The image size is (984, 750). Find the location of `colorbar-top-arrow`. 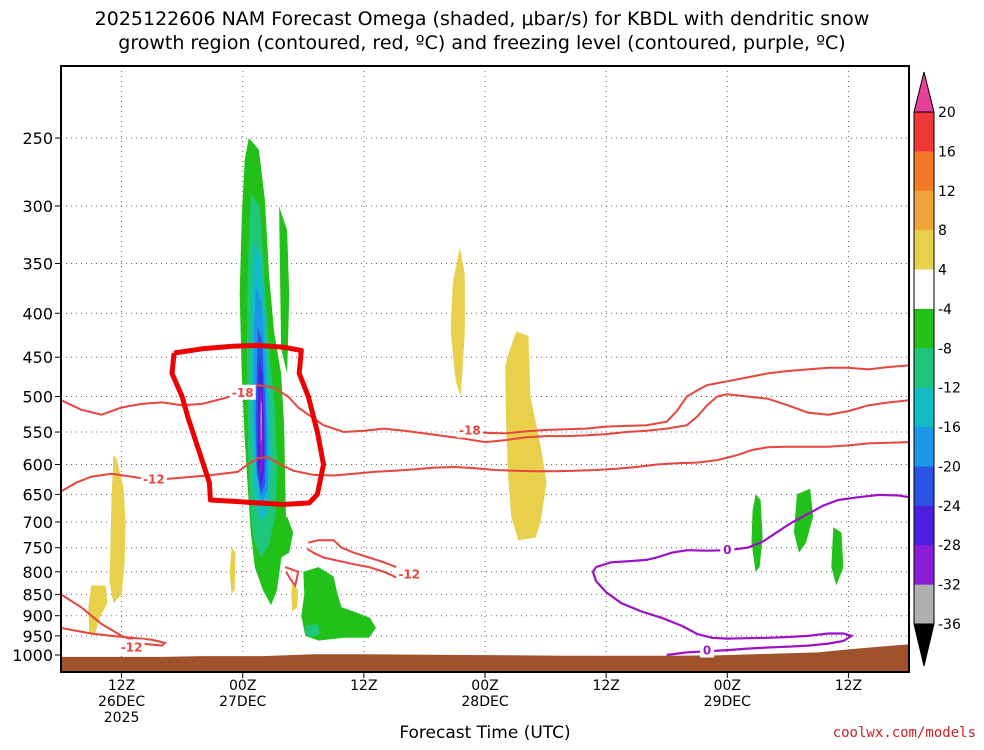

colorbar-top-arrow is located at coordinates (924, 92).